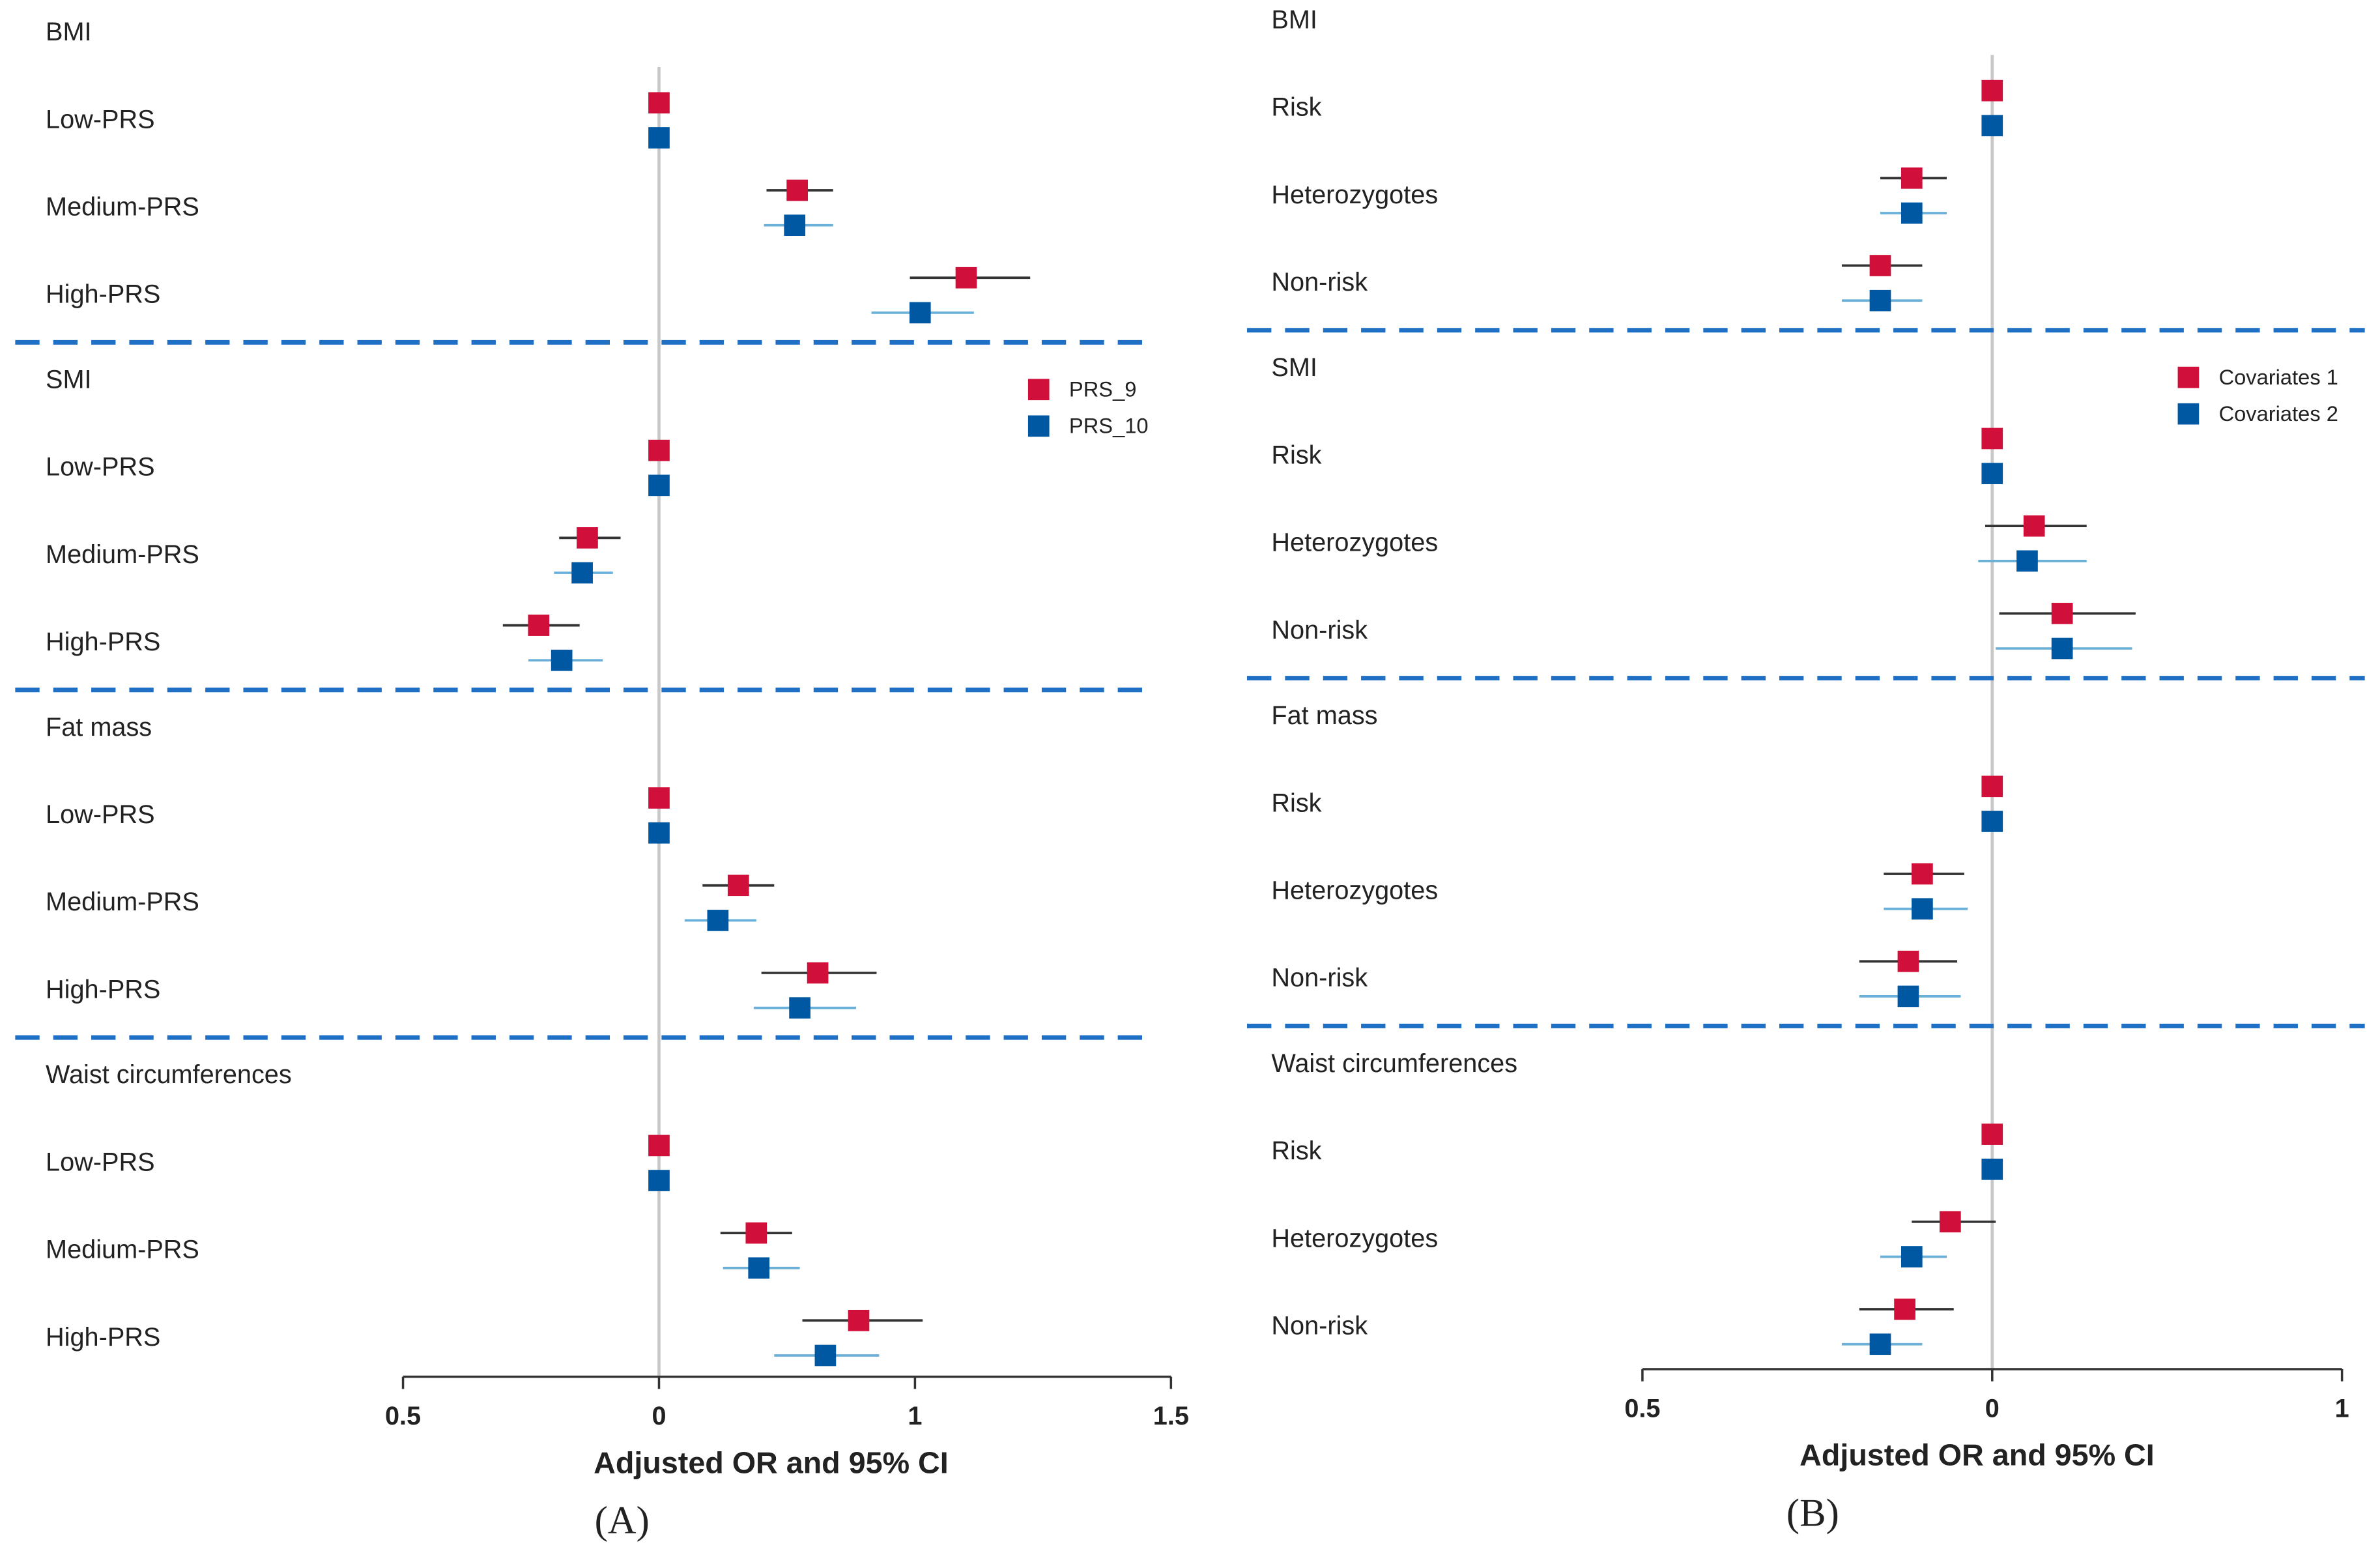  I want to click on x-tick-label: 1.5, so click(1171, 1416).